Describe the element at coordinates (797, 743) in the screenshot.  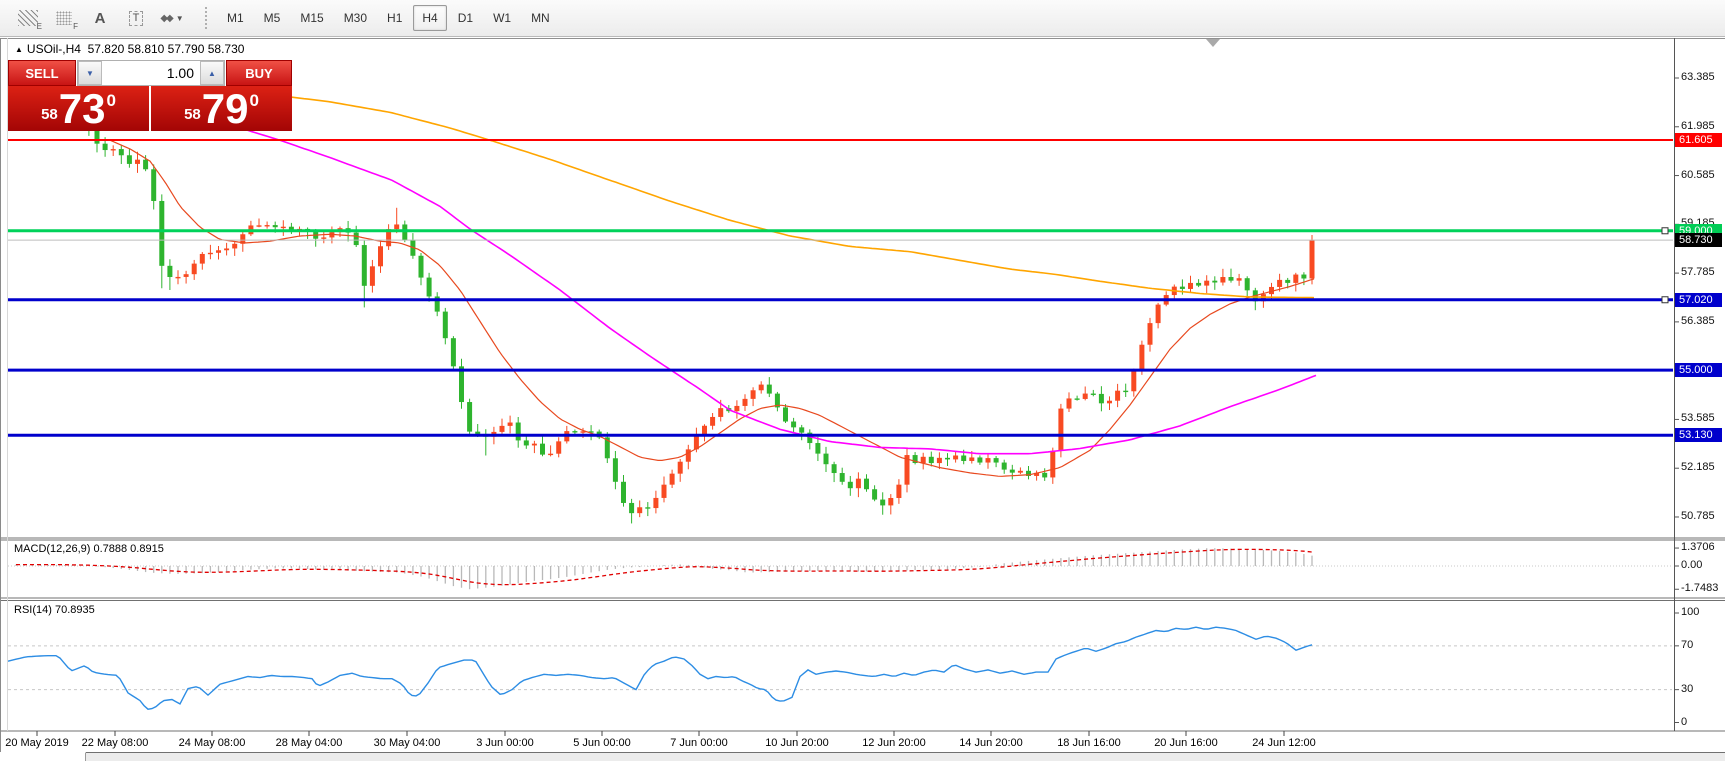
I see `date-axis-label: 10 Jun 20:00` at that location.